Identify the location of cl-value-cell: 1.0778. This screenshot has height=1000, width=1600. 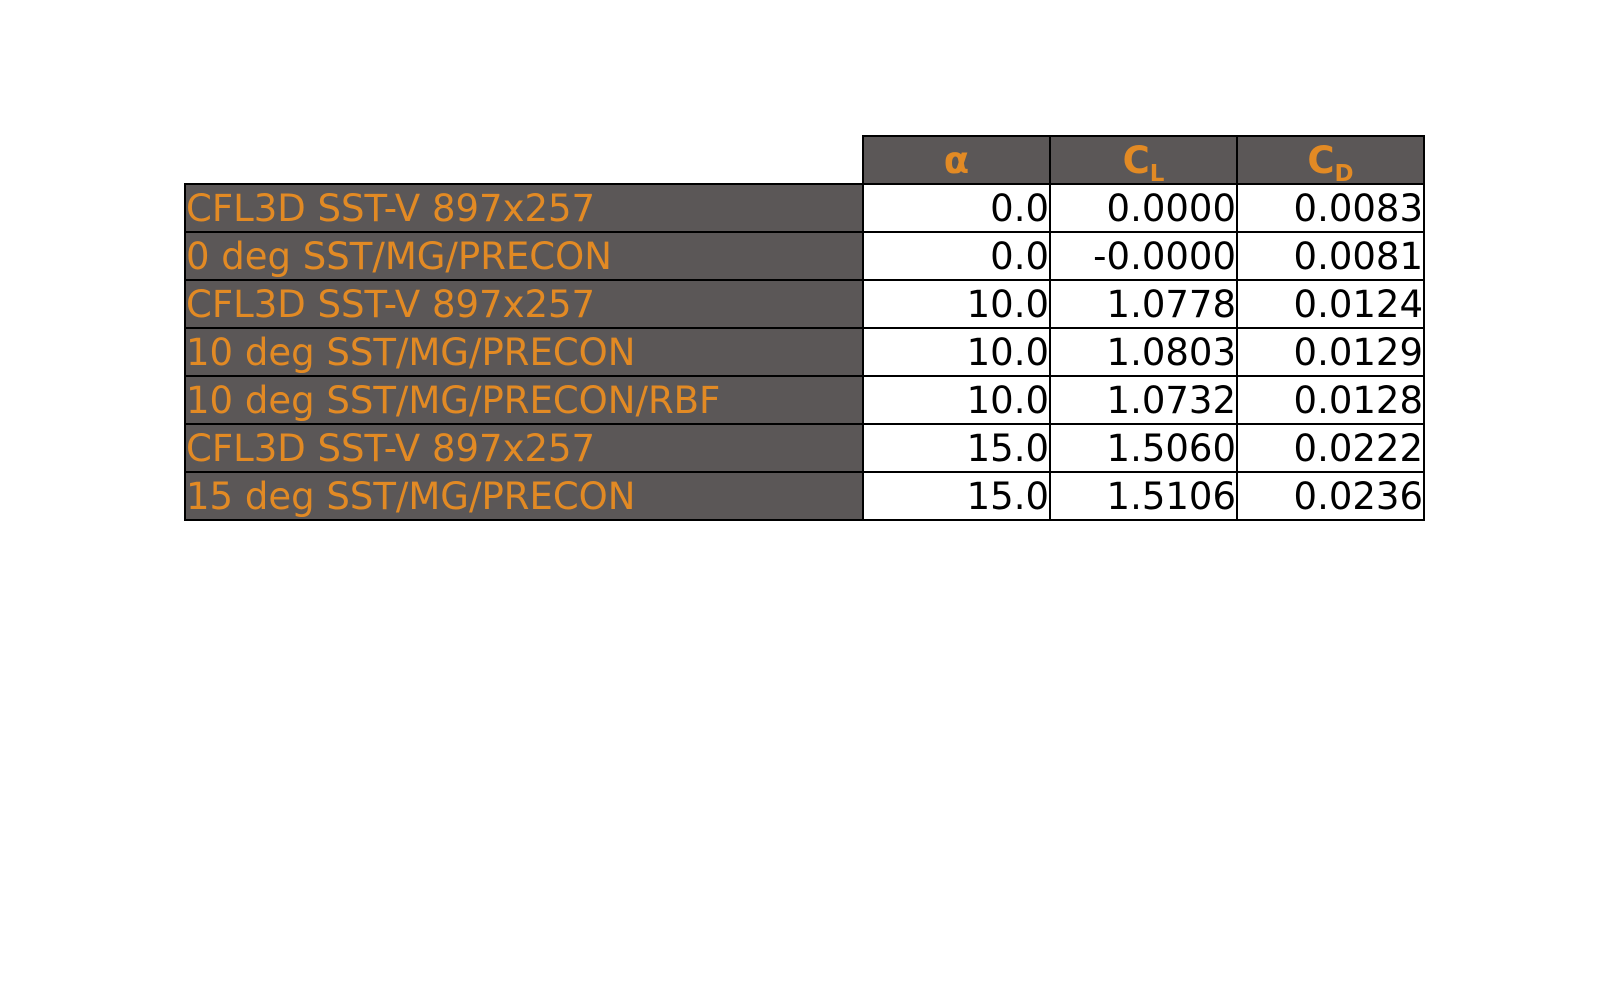
(1143, 304).